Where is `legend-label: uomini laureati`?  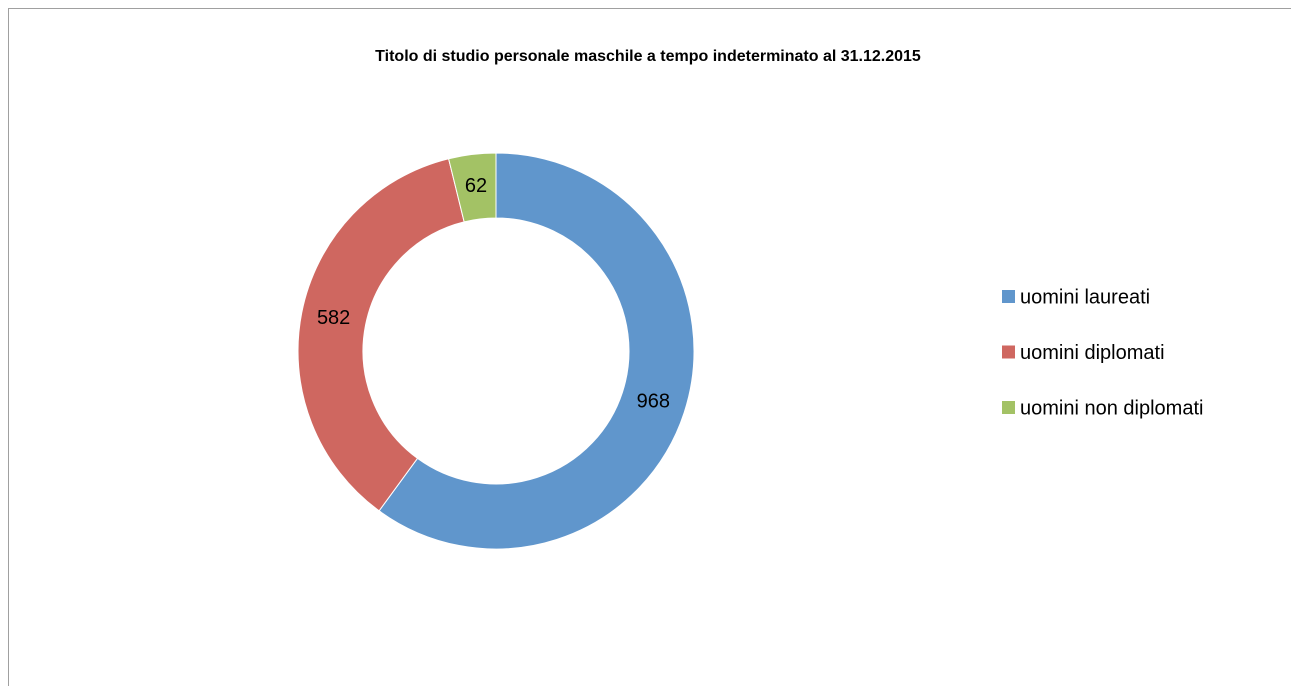 legend-label: uomini laureati is located at coordinates (1085, 297).